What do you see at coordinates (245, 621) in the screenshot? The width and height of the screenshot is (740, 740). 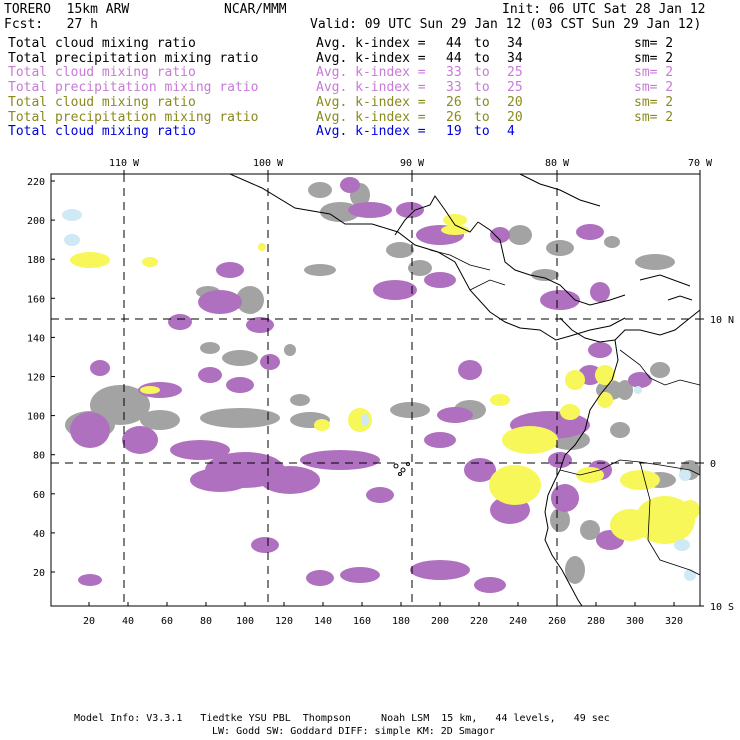 I see `x-tick-label: 100` at bounding box center [245, 621].